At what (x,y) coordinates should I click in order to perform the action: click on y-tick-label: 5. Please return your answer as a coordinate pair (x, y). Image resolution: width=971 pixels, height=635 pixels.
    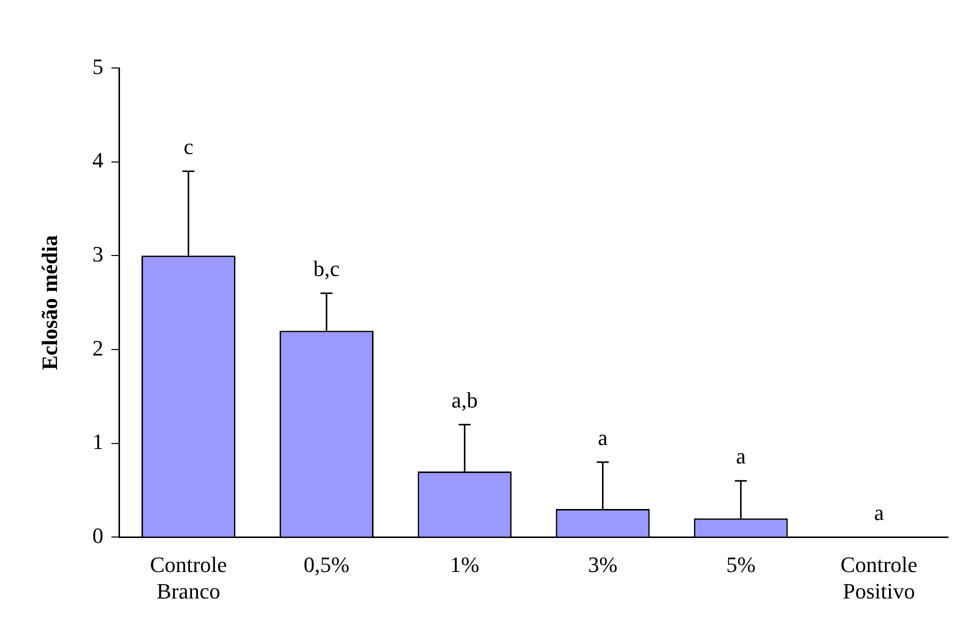
    Looking at the image, I should click on (98, 66).